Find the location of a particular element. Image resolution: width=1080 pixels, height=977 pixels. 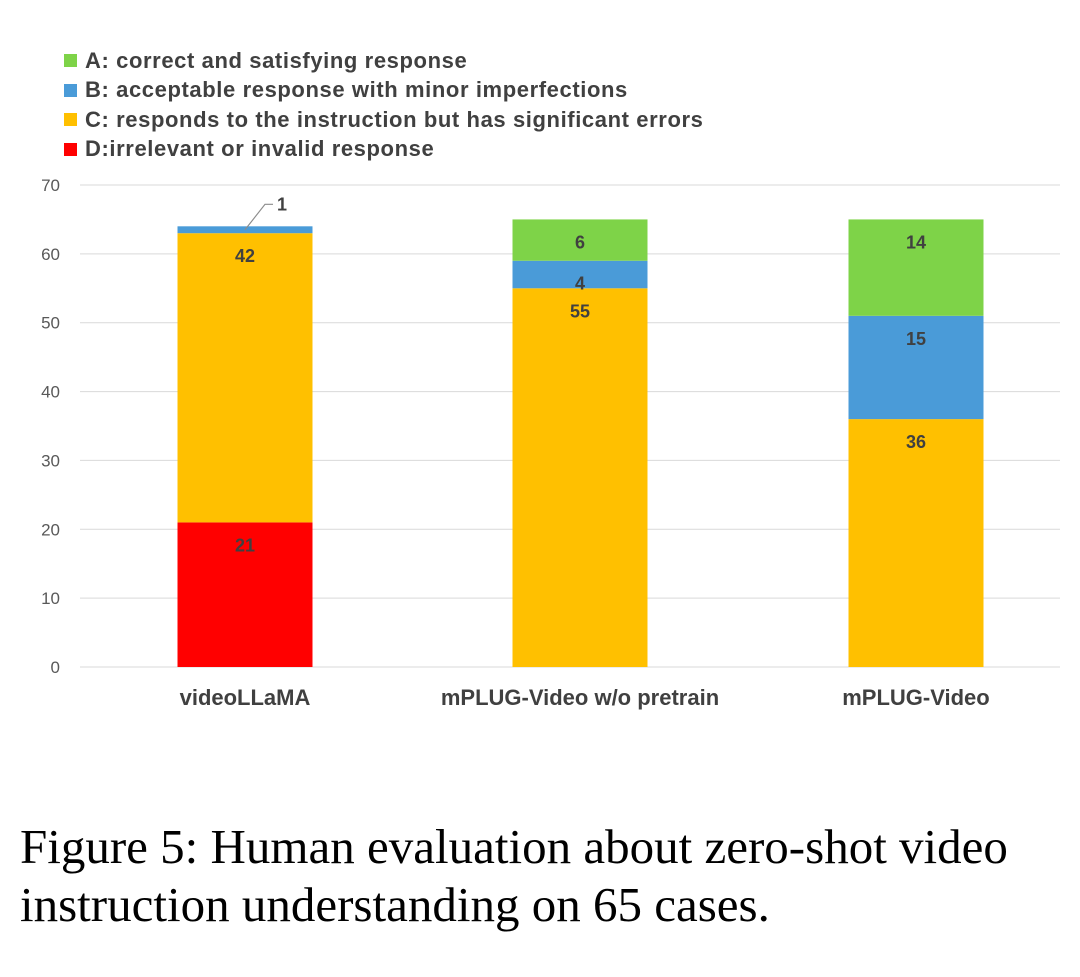

y-tick-label-0: 0 is located at coordinates (55, 667).